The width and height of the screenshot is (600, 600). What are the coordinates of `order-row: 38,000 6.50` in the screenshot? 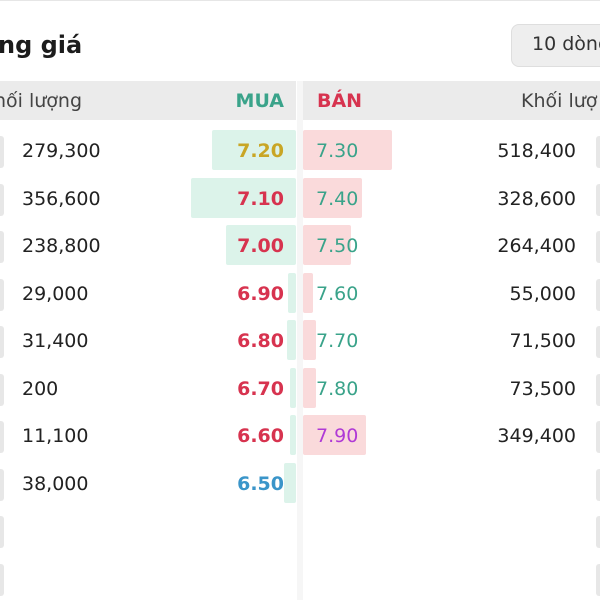 It's located at (300, 485).